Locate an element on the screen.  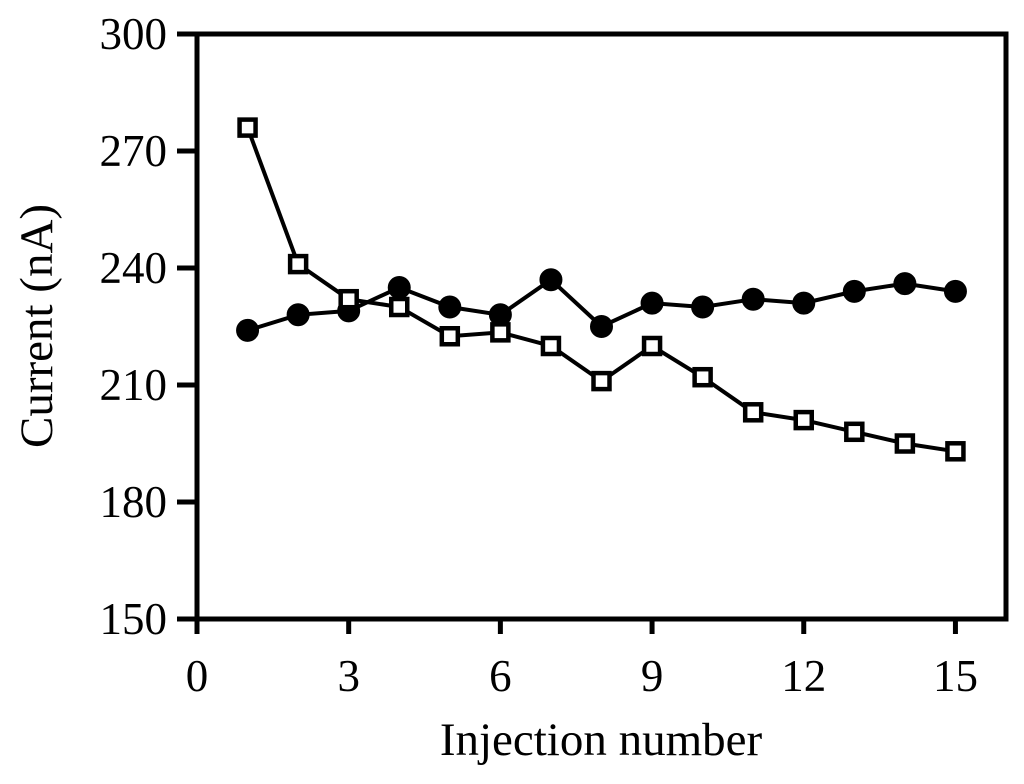
y-tick-label: 180 is located at coordinates (134, 502).